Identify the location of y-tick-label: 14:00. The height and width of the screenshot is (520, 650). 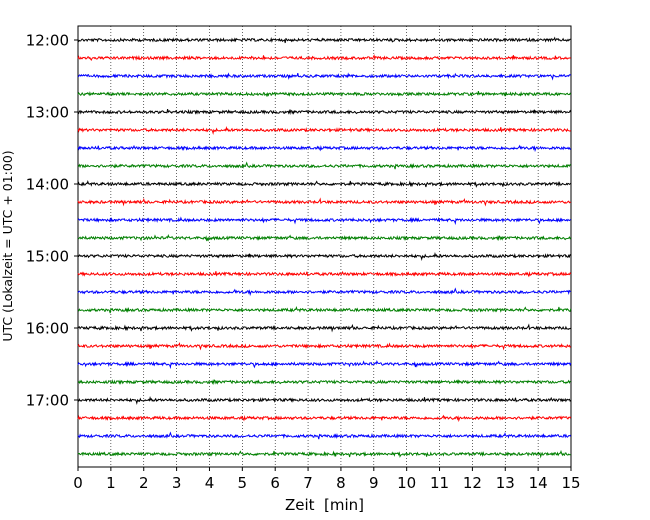
(47, 185).